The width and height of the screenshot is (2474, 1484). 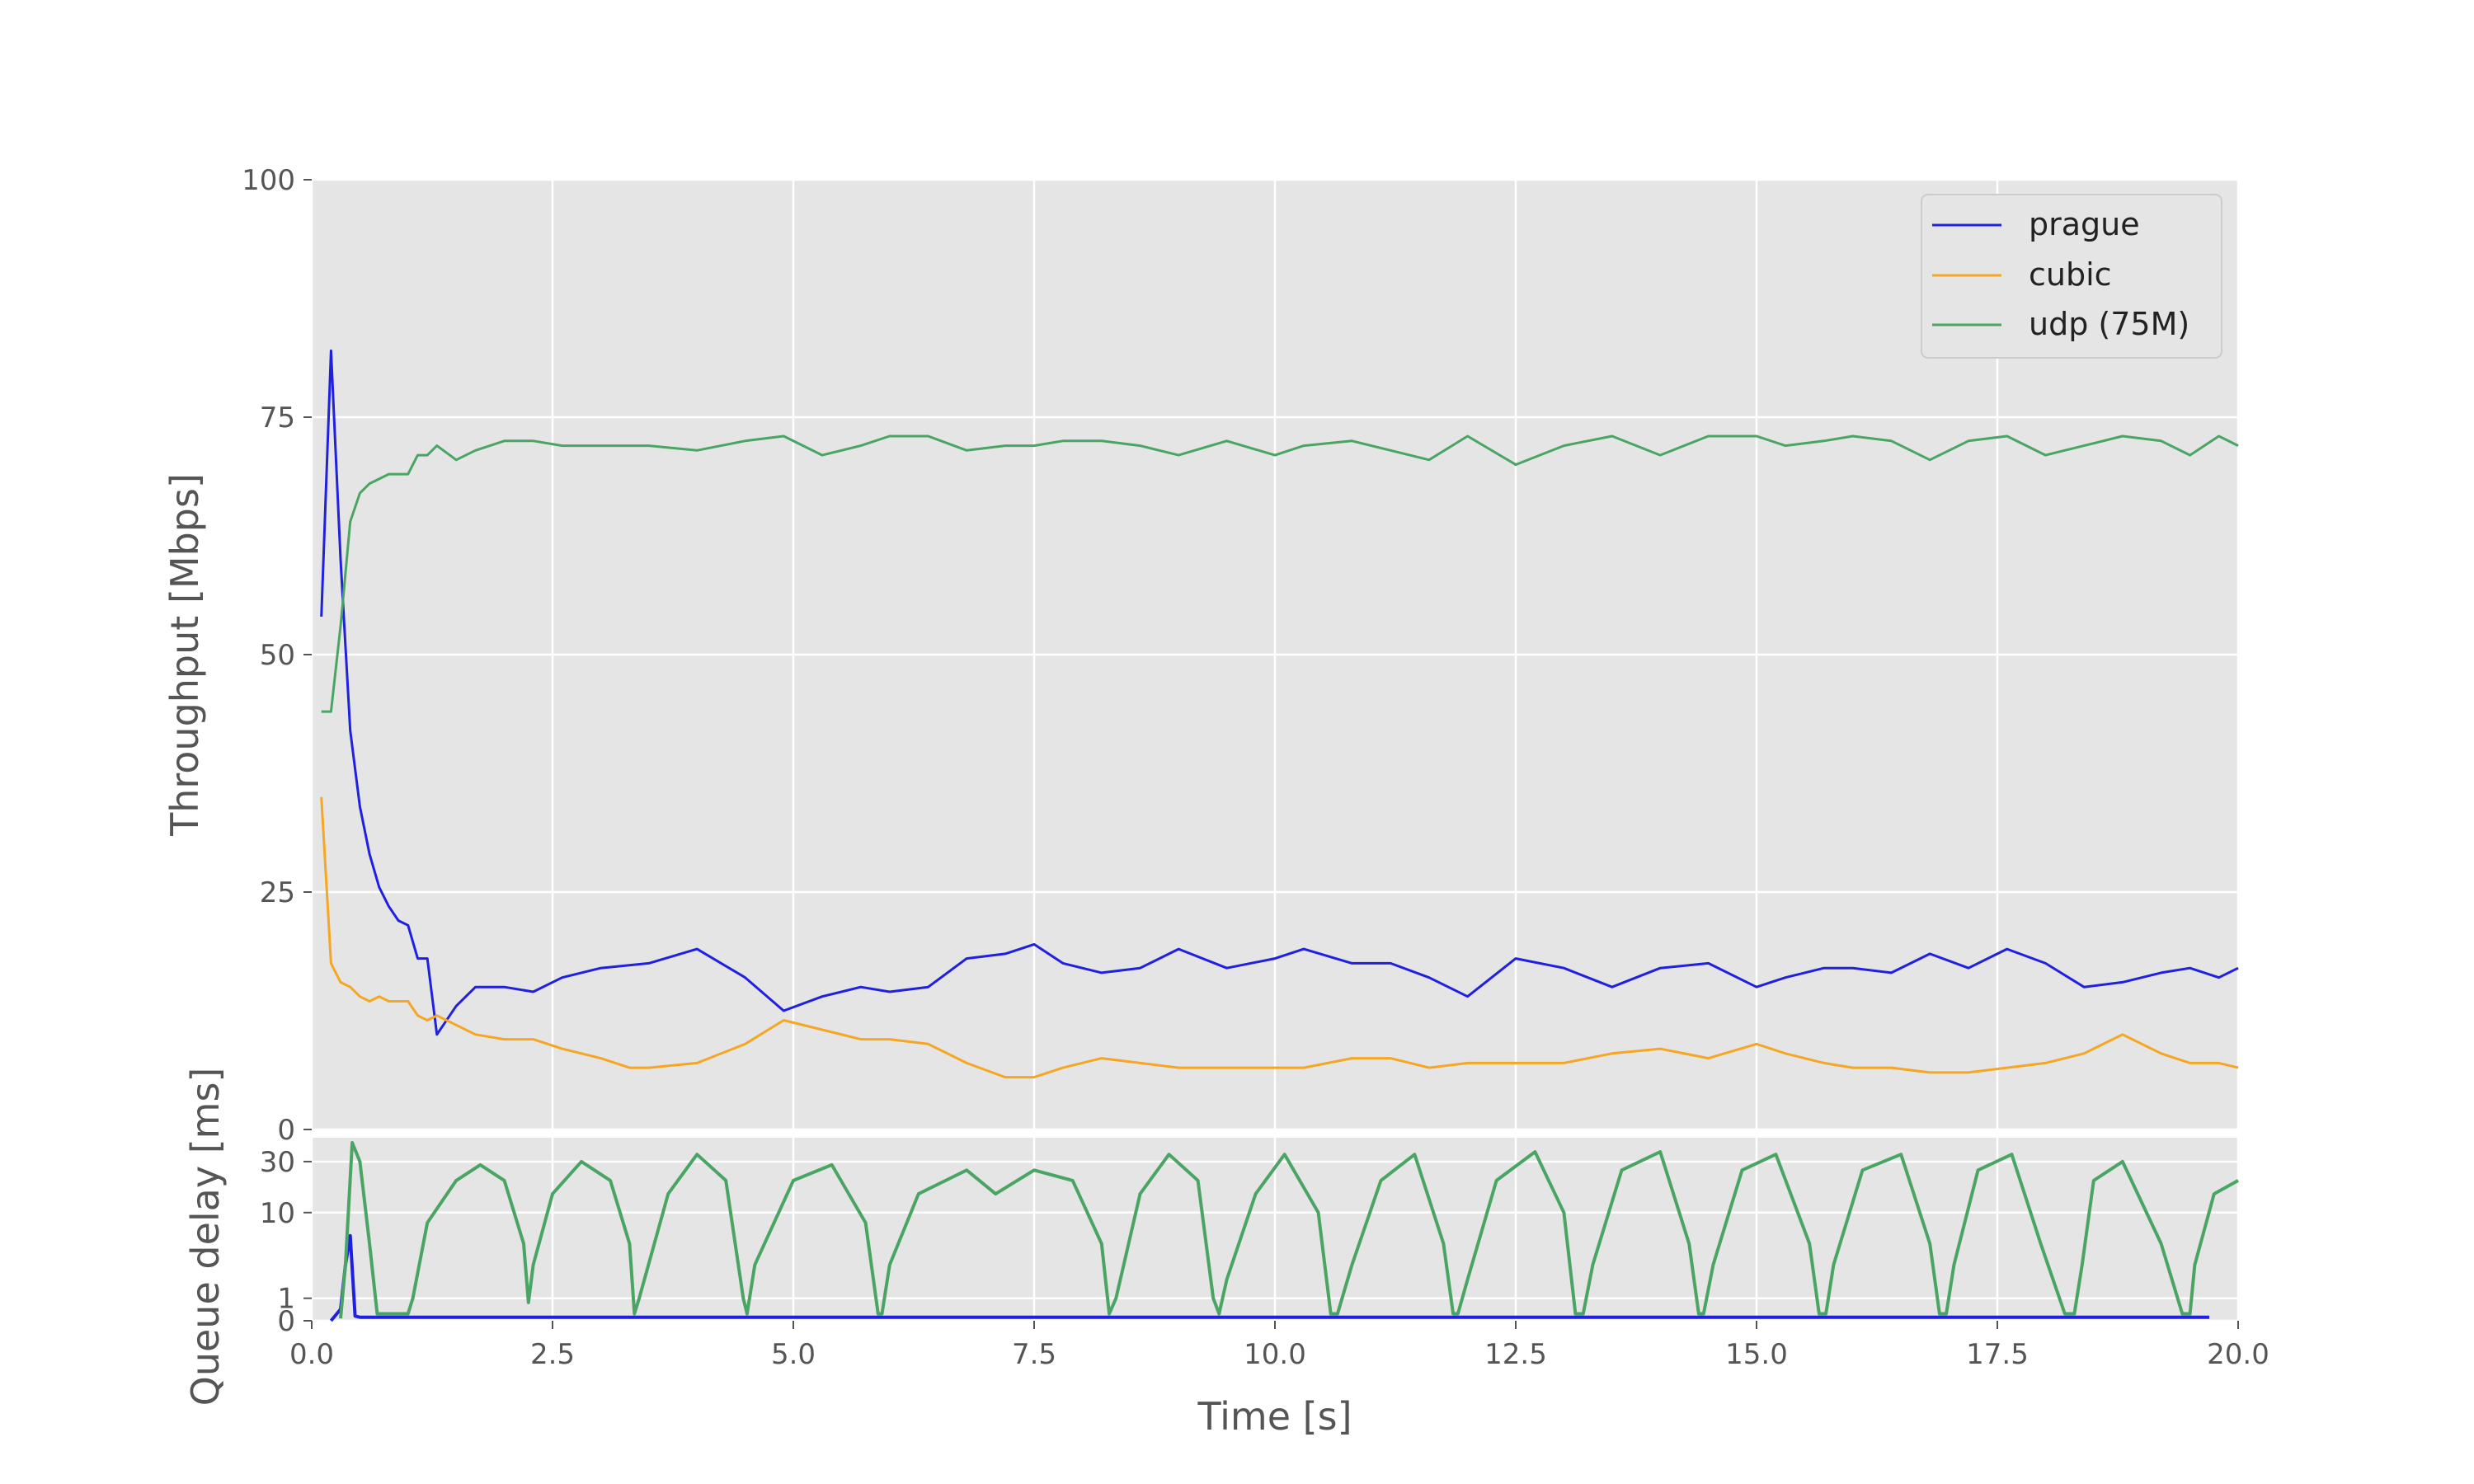 What do you see at coordinates (1515, 1354) in the screenshot?
I see `x-tick-label: 12.5` at bounding box center [1515, 1354].